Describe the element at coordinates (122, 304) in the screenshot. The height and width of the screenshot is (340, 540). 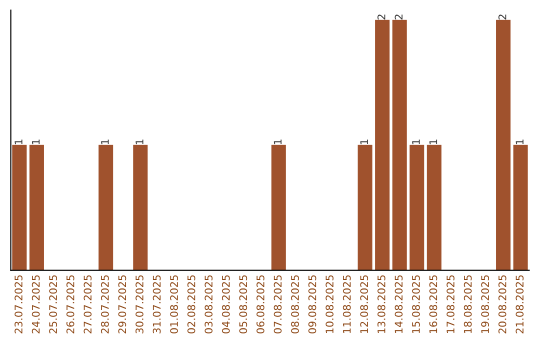
I see `x-tick-label: 29.07.2025` at that location.